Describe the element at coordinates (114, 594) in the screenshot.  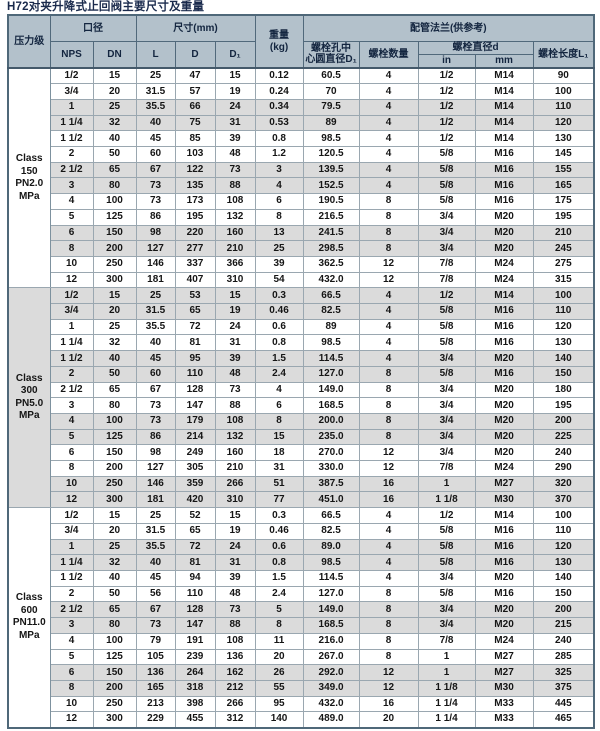
I see `table-cell: 50` at that location.